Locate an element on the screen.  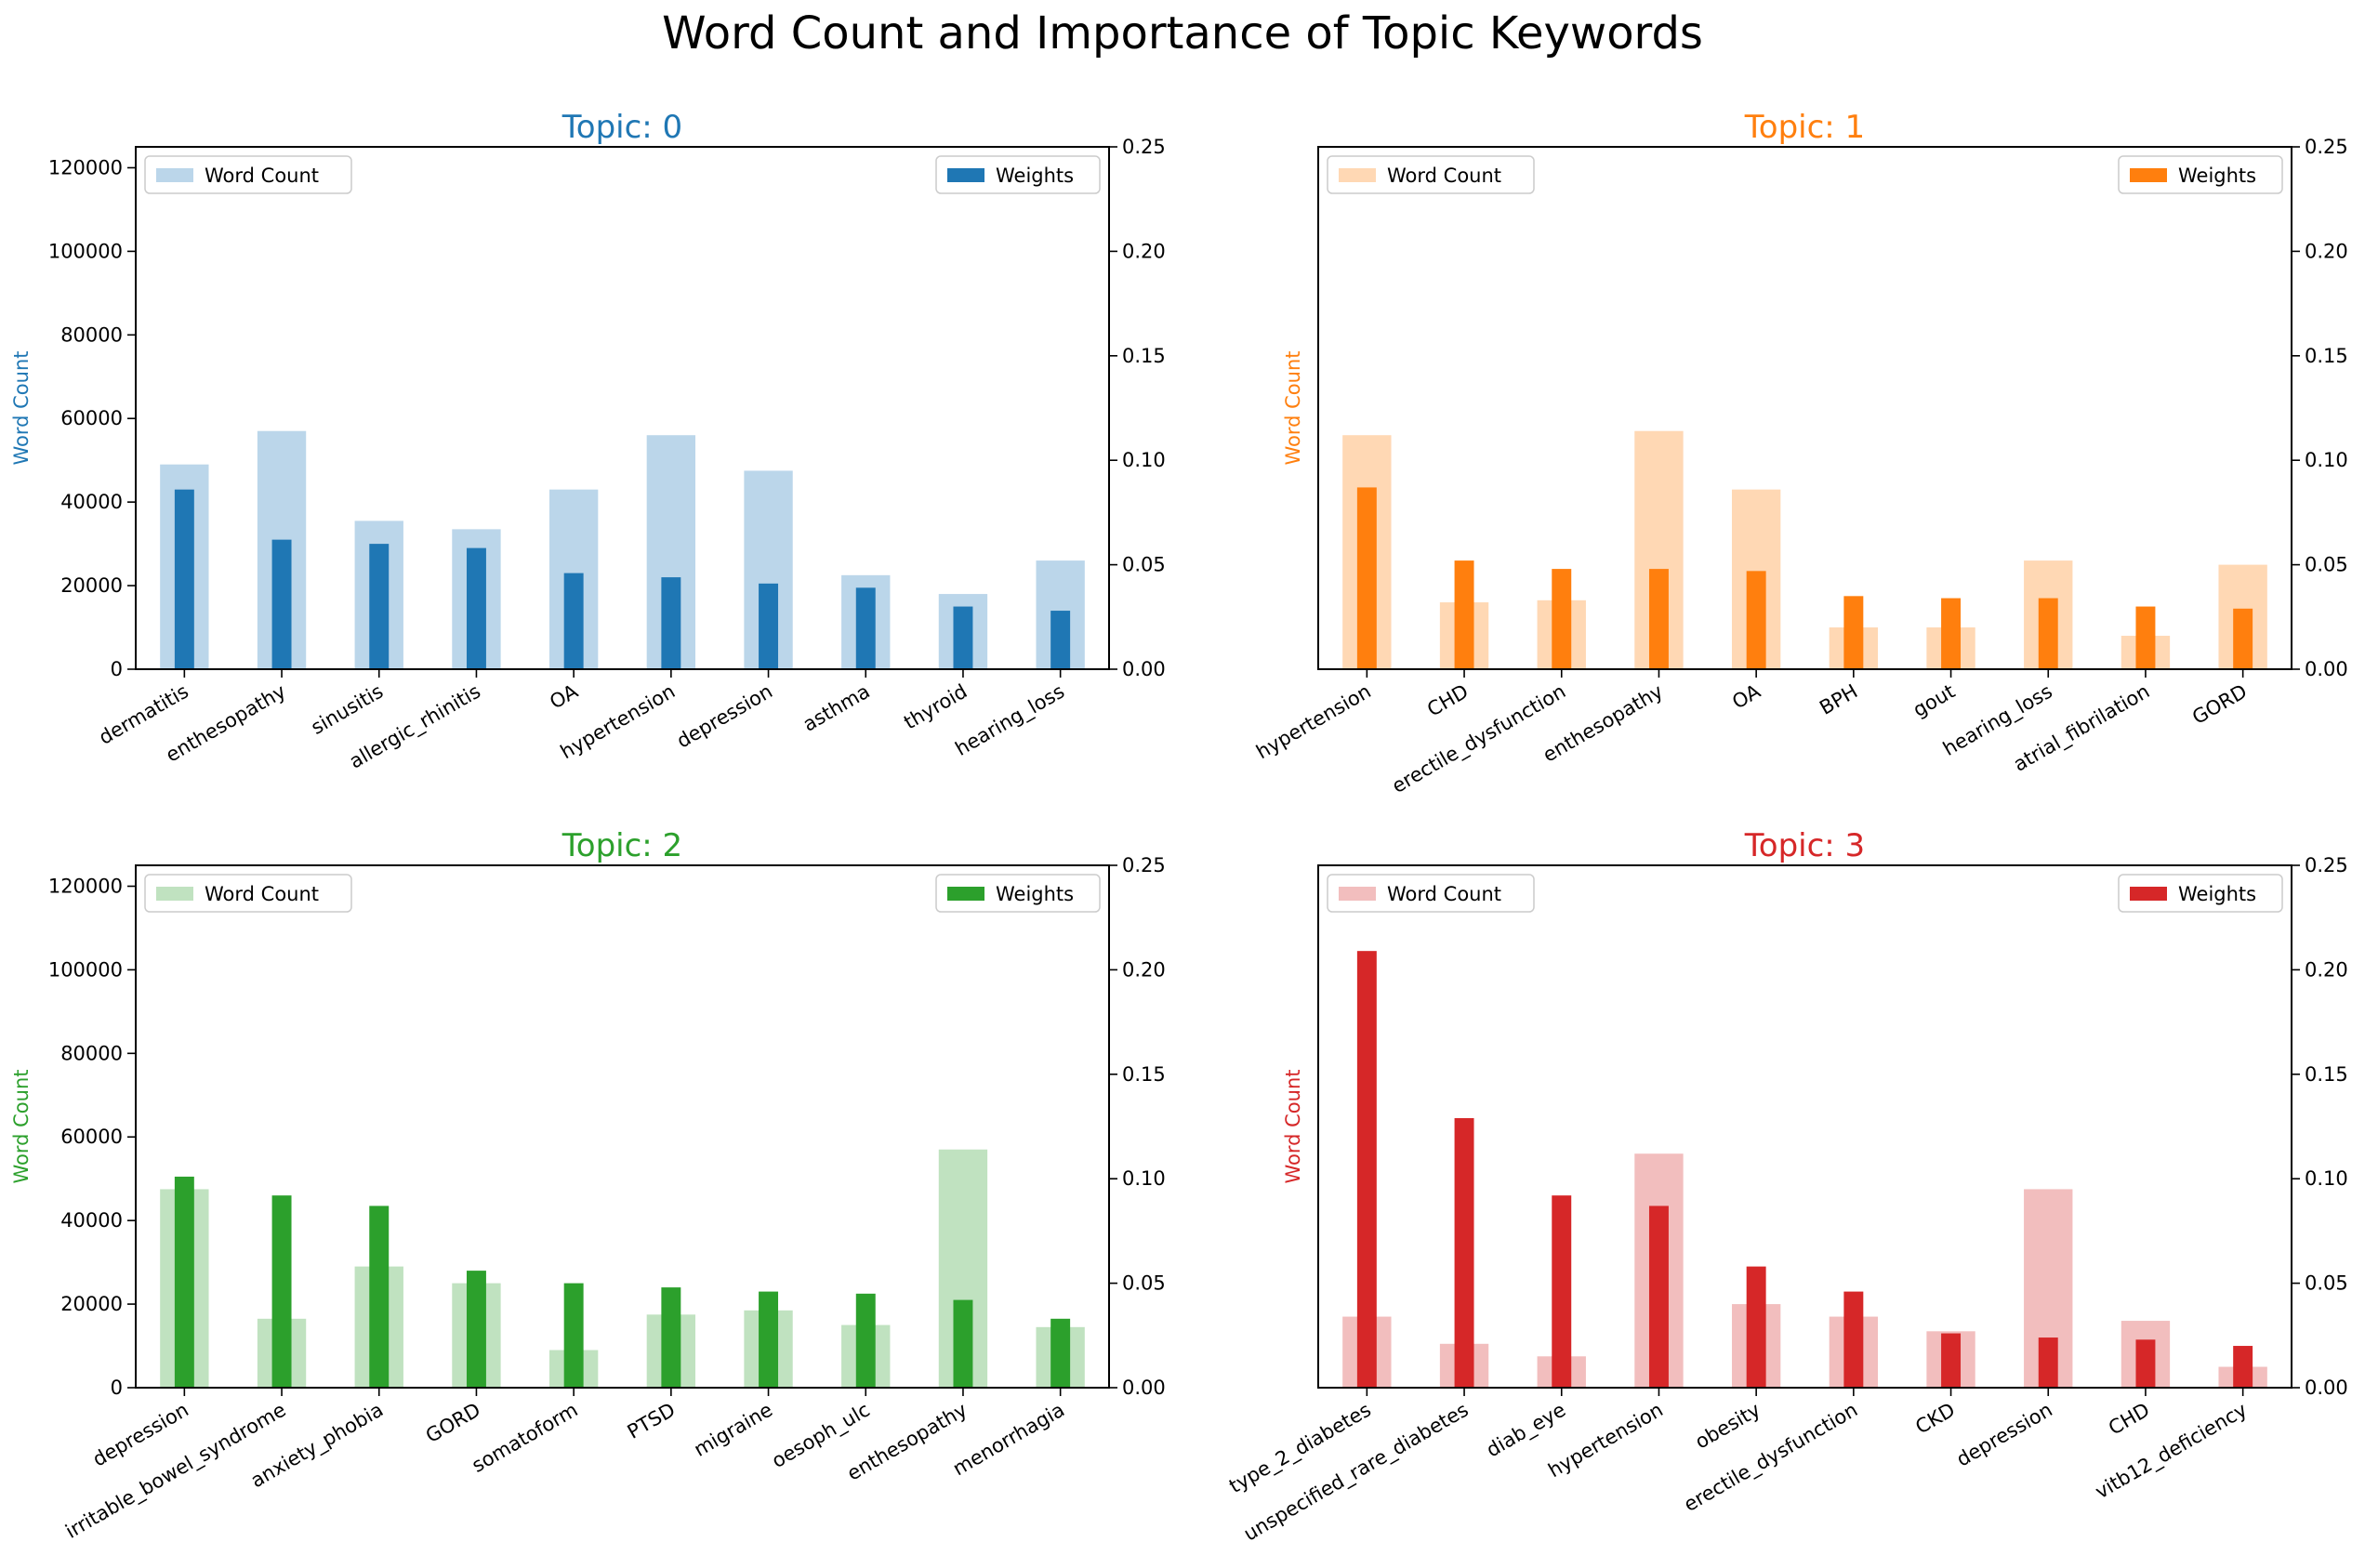
subplot-title: Topic: 0 is located at coordinates (622, 128).